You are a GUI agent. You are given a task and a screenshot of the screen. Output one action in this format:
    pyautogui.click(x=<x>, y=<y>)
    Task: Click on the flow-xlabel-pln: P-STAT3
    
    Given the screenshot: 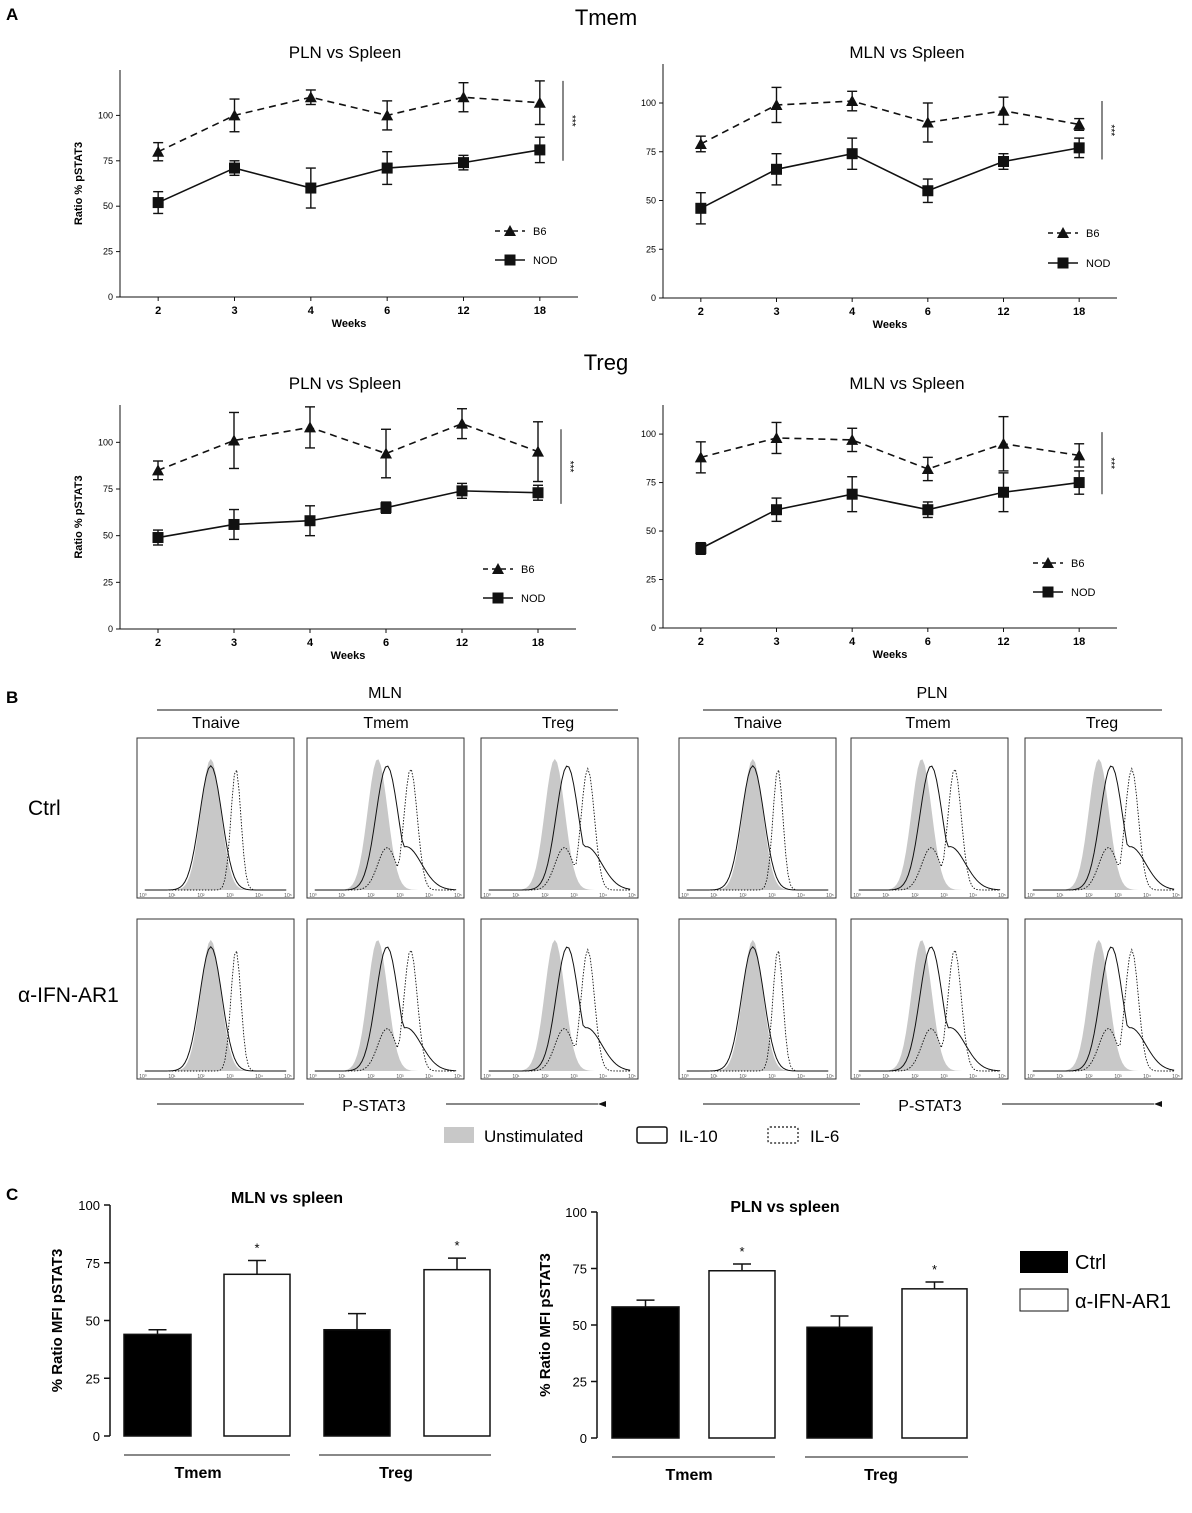 What is the action you would take?
    pyautogui.click(x=930, y=1106)
    